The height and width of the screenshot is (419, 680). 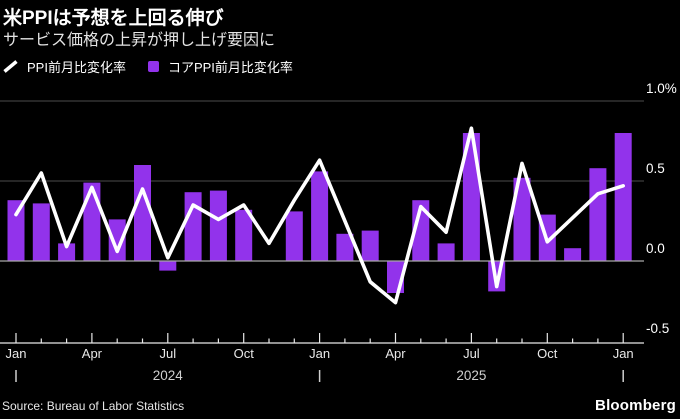 What do you see at coordinates (661, 88) in the screenshot?
I see `y-tick-label: 1.0%` at bounding box center [661, 88].